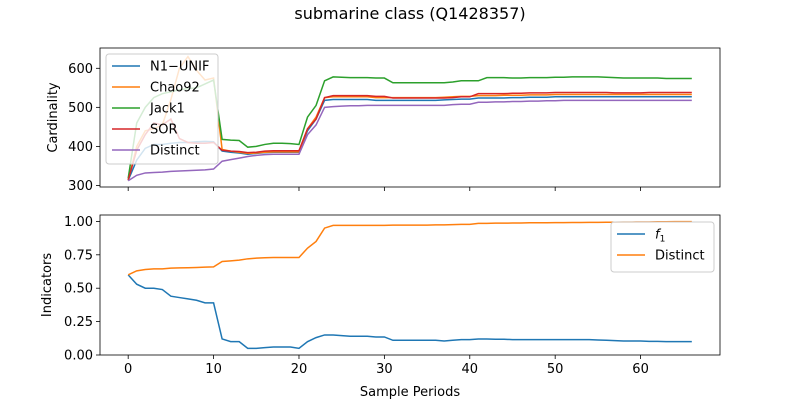  Describe the element at coordinates (384, 369) in the screenshot. I see `x-tick-label: 30` at that location.